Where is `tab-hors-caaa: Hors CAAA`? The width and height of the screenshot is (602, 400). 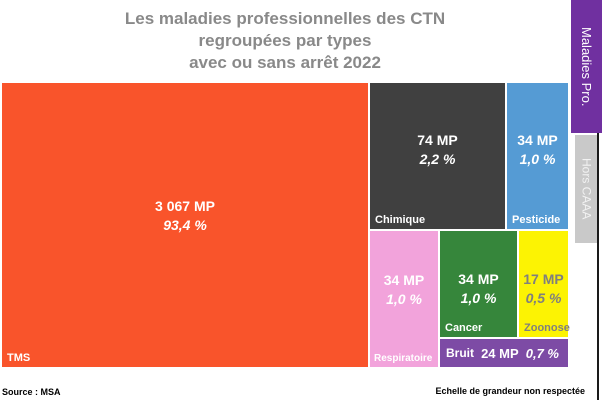 tab-hors-caaa: Hors CAAA is located at coordinates (586, 189).